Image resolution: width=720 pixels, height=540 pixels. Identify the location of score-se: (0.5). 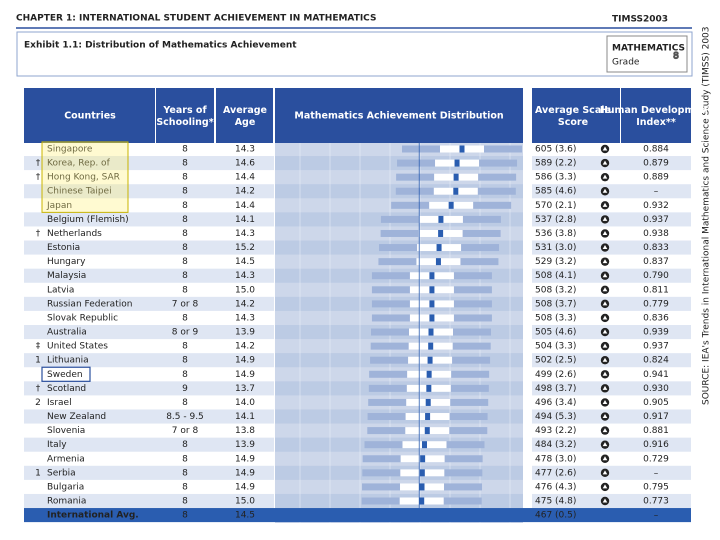
(565, 516).